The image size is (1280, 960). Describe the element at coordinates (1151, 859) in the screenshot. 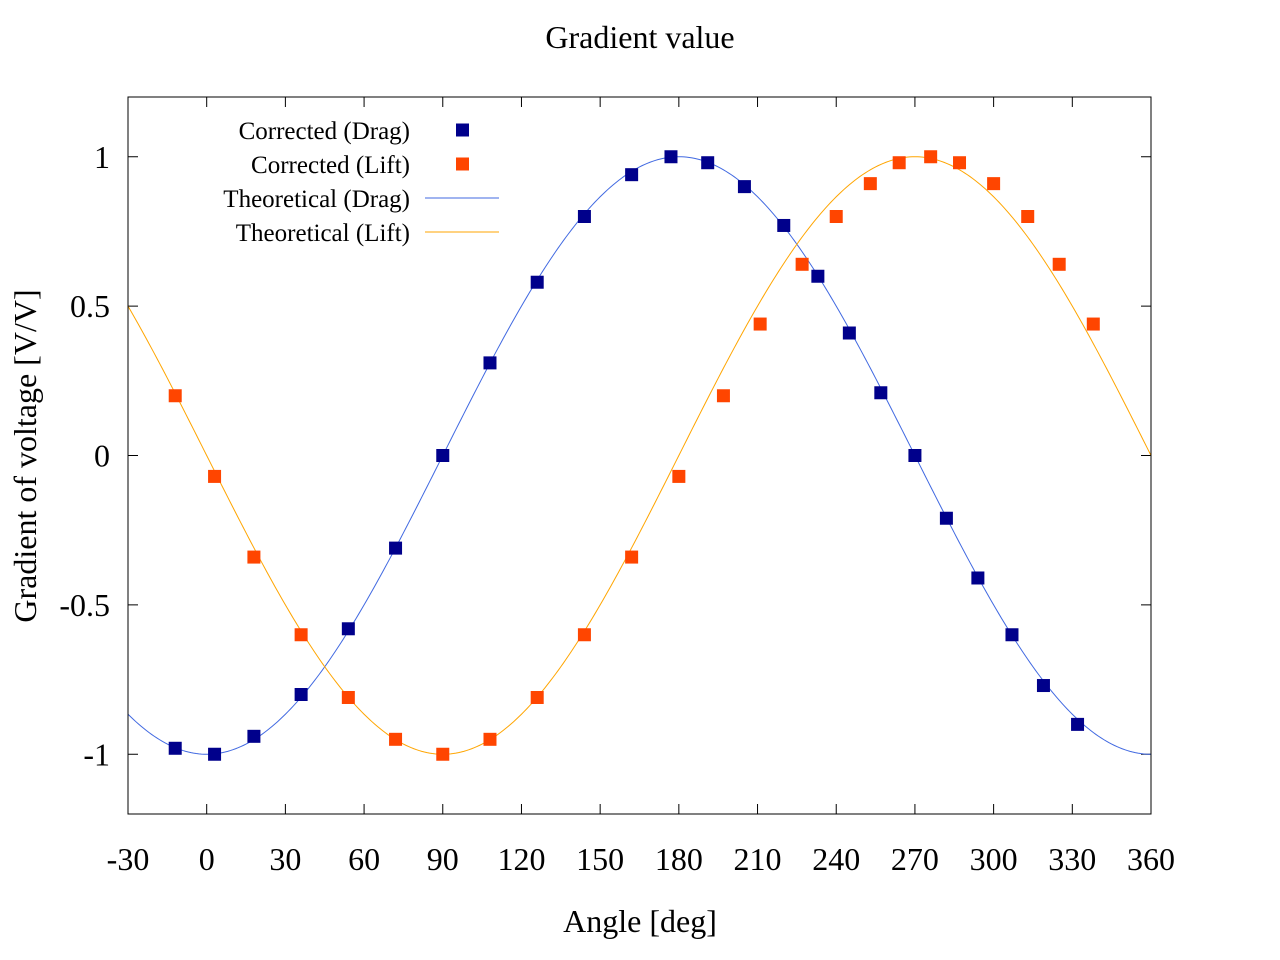

I see `x-tick-label: 360` at that location.